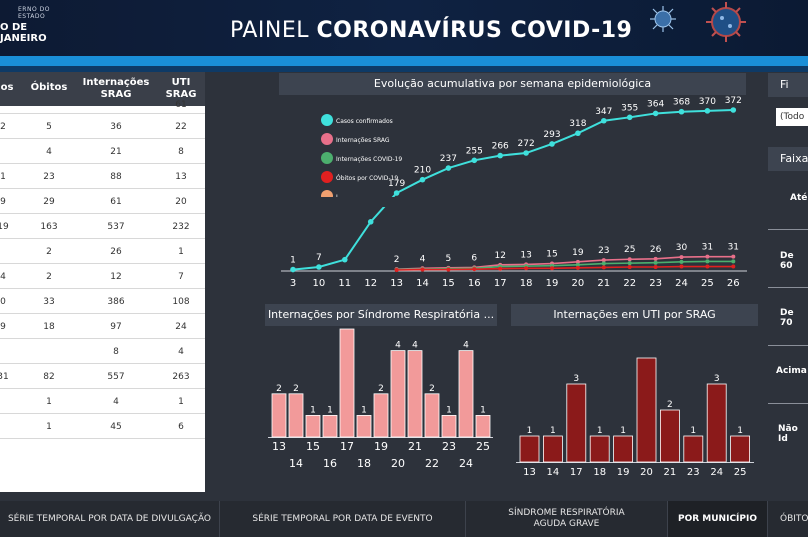 The height and width of the screenshot is (537, 808). I want to click on col-header-deaths: Óbitos, so click(49, 87).